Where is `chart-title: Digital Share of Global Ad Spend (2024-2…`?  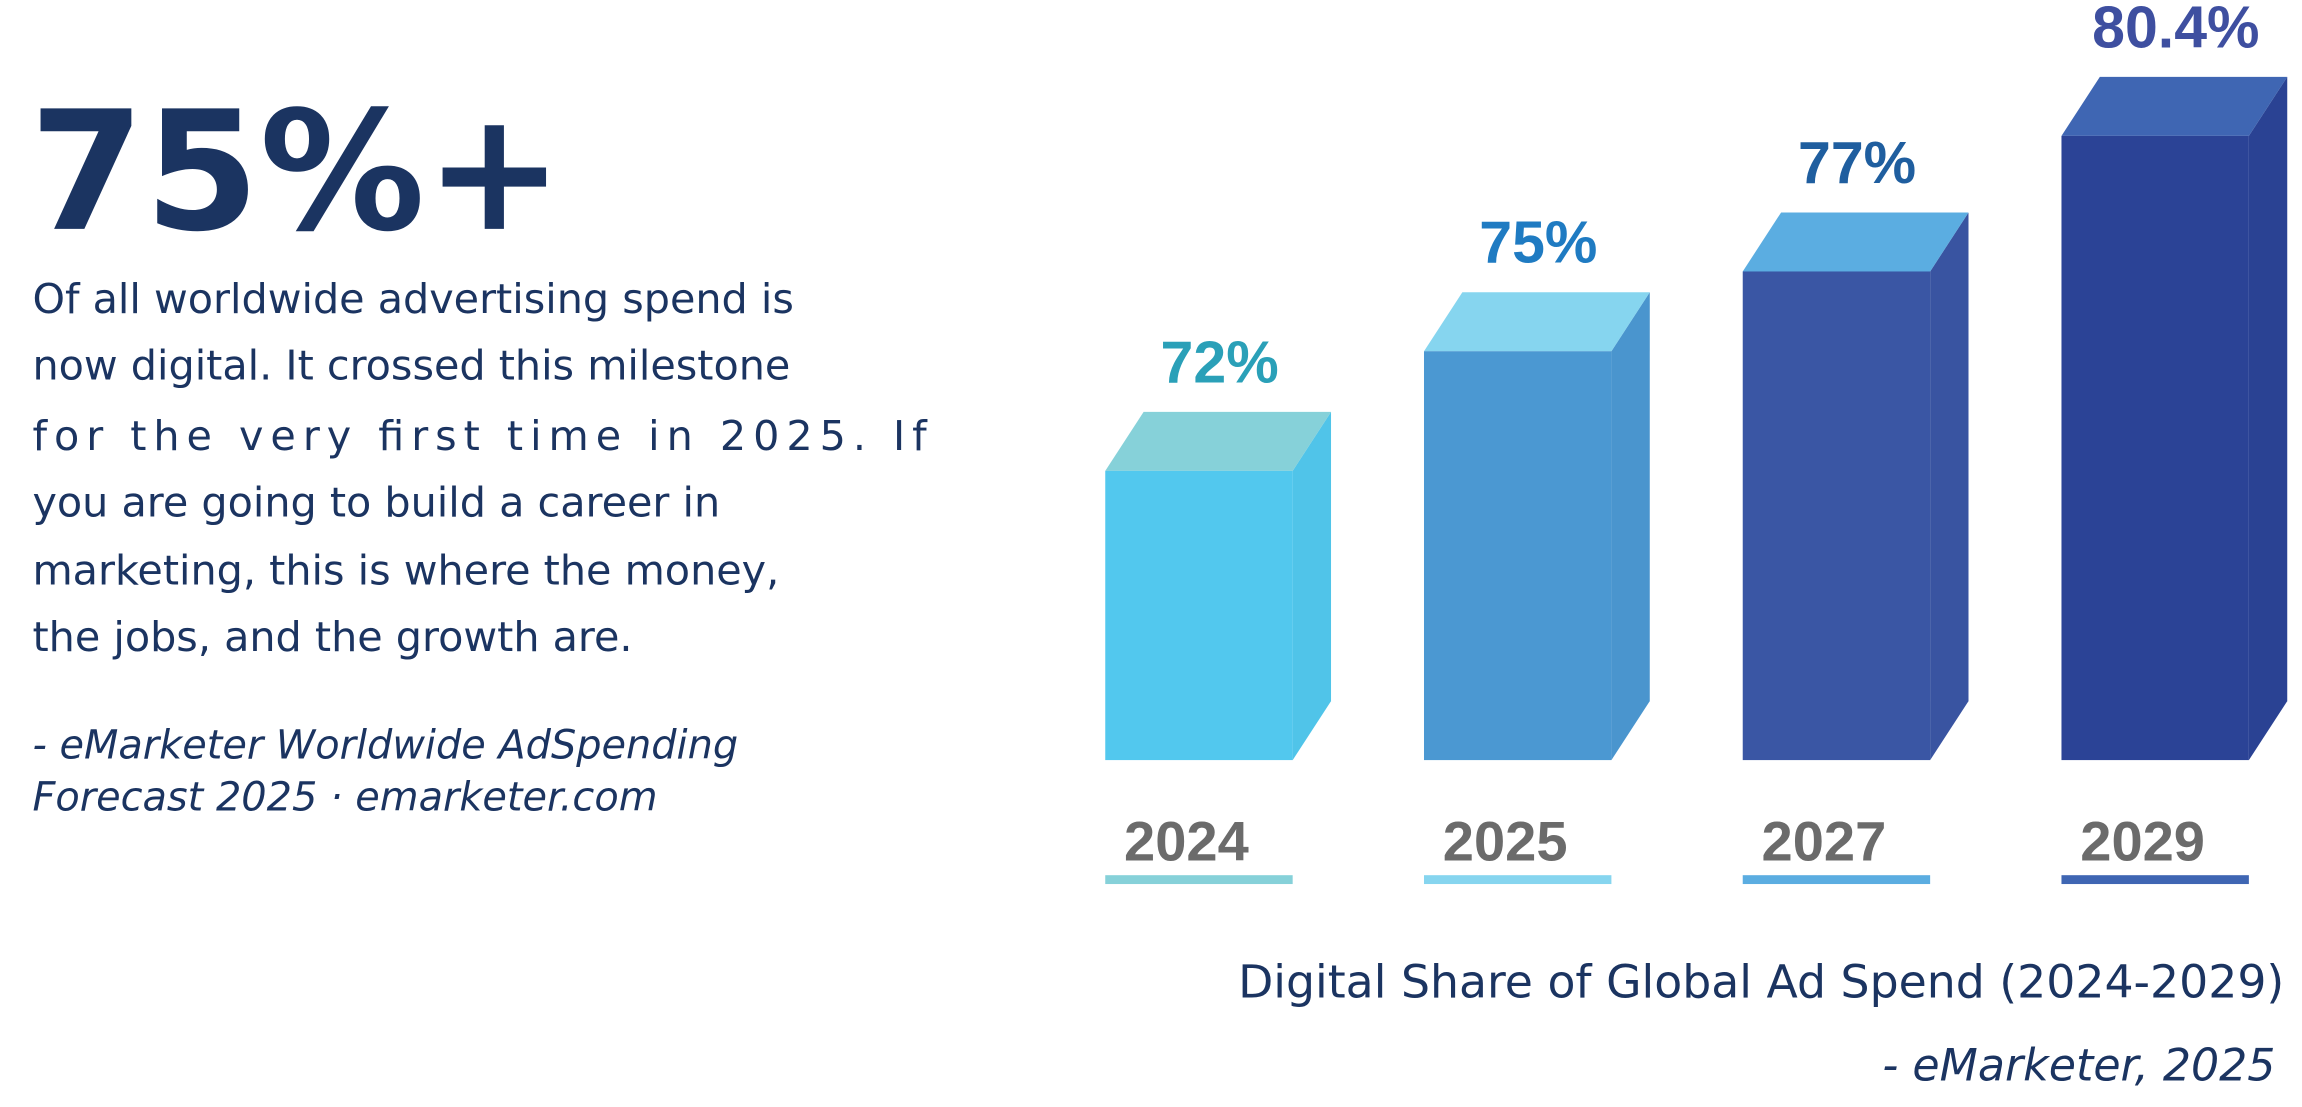 chart-title: Digital Share of Global Ad Spend (2024-2… is located at coordinates (1761, 982).